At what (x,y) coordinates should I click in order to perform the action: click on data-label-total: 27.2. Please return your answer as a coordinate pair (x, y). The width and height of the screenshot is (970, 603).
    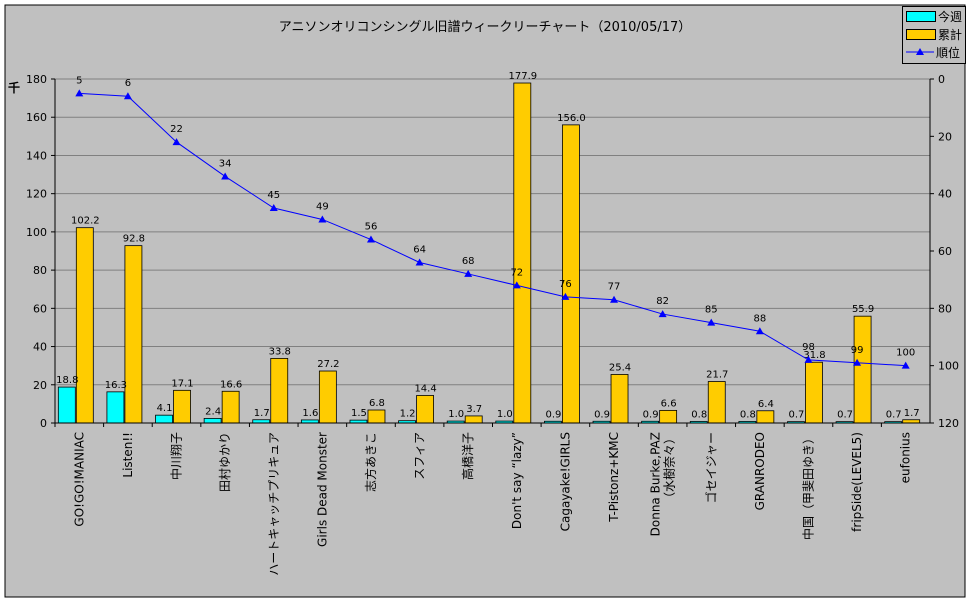
    Looking at the image, I should click on (328, 364).